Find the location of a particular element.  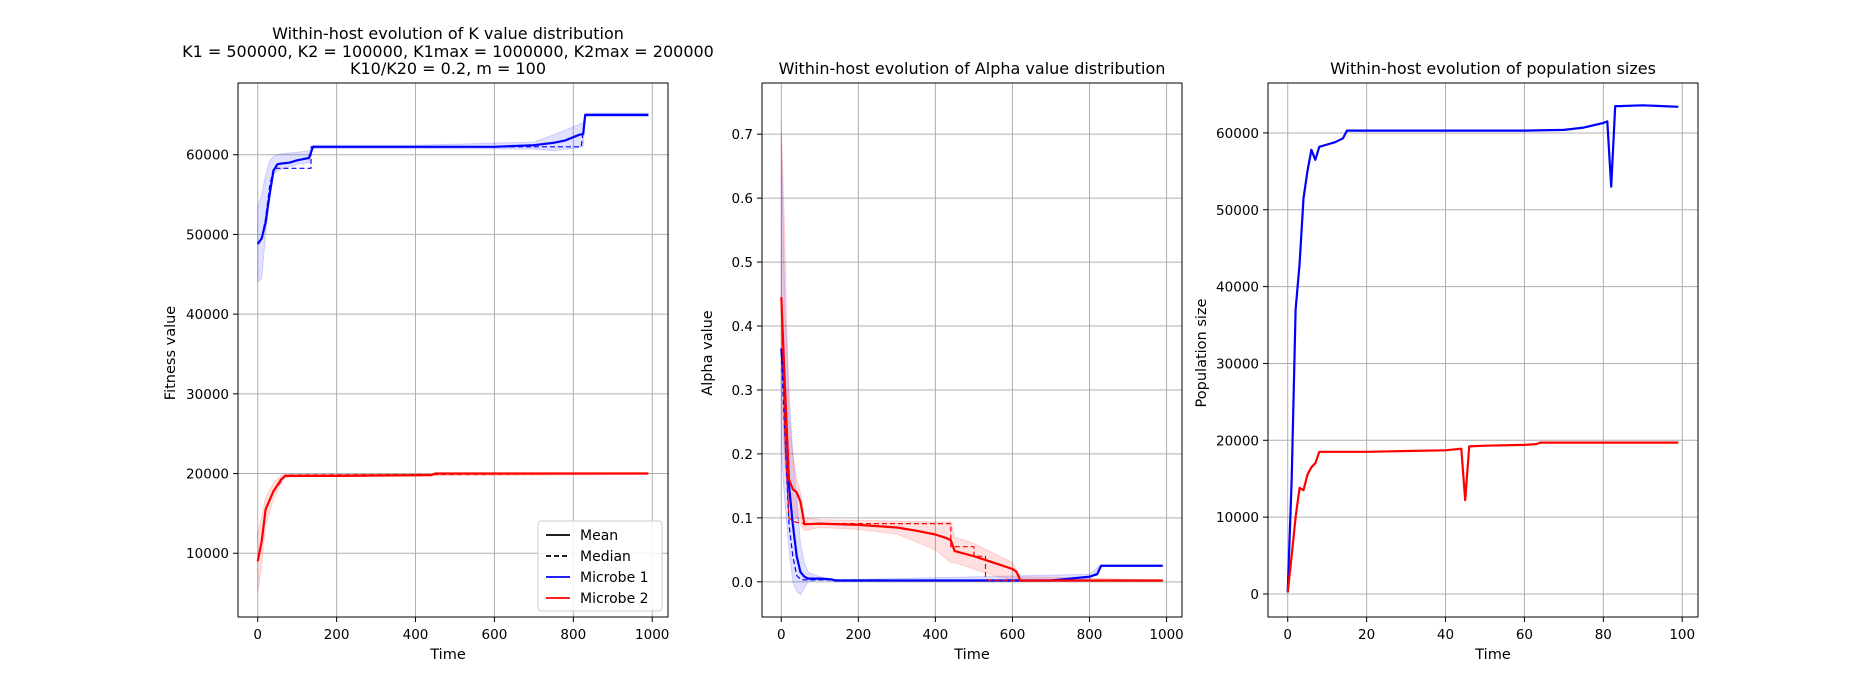

alpha-panel-x-tick-label: 600 is located at coordinates (1013, 635).